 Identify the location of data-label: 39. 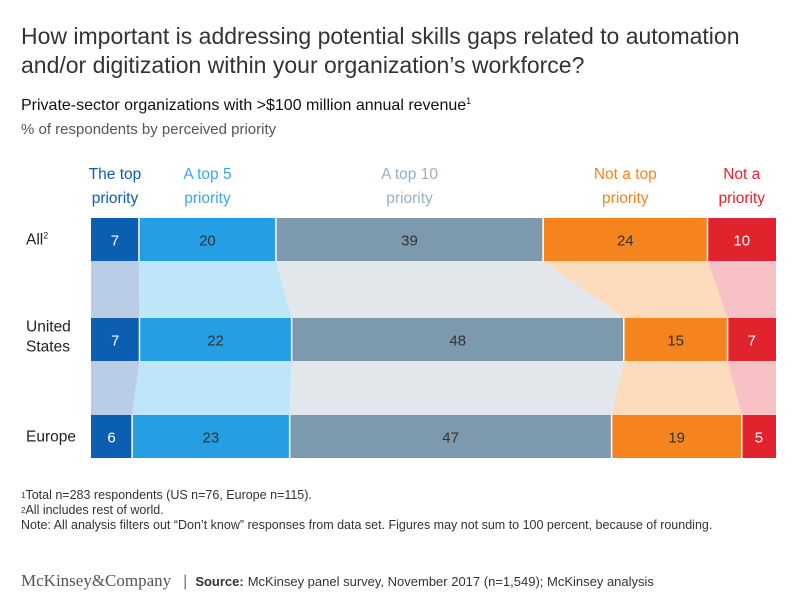
(409, 241).